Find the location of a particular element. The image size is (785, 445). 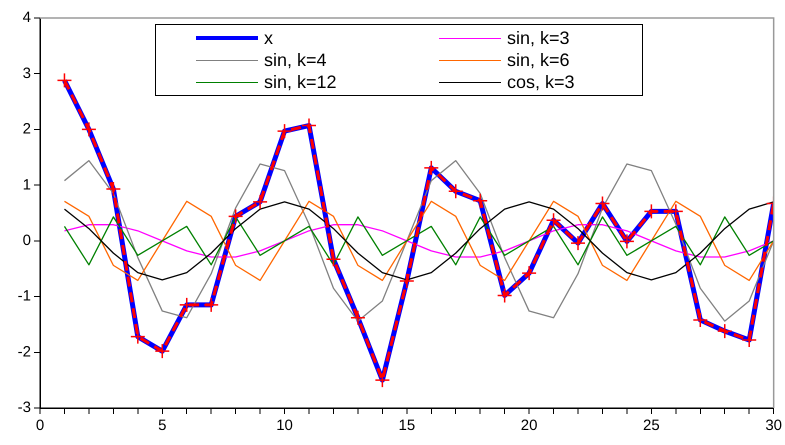

y-tick-label: -3 is located at coordinates (24, 407).